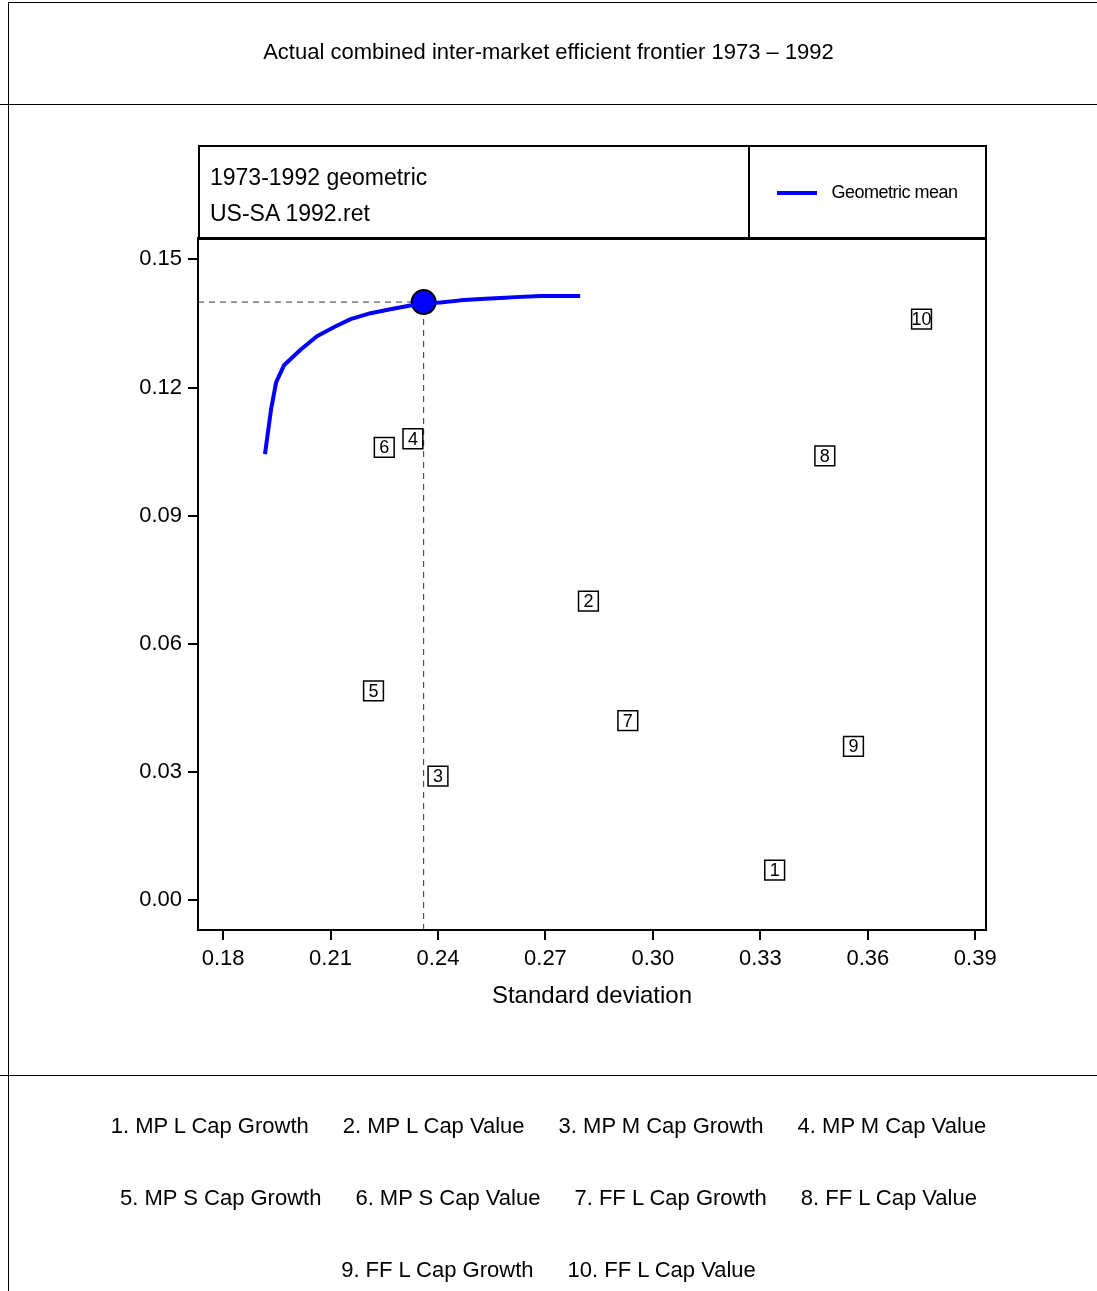 The image size is (1097, 1291). Describe the element at coordinates (921, 319) in the screenshot. I see `annotation: 10` at that location.